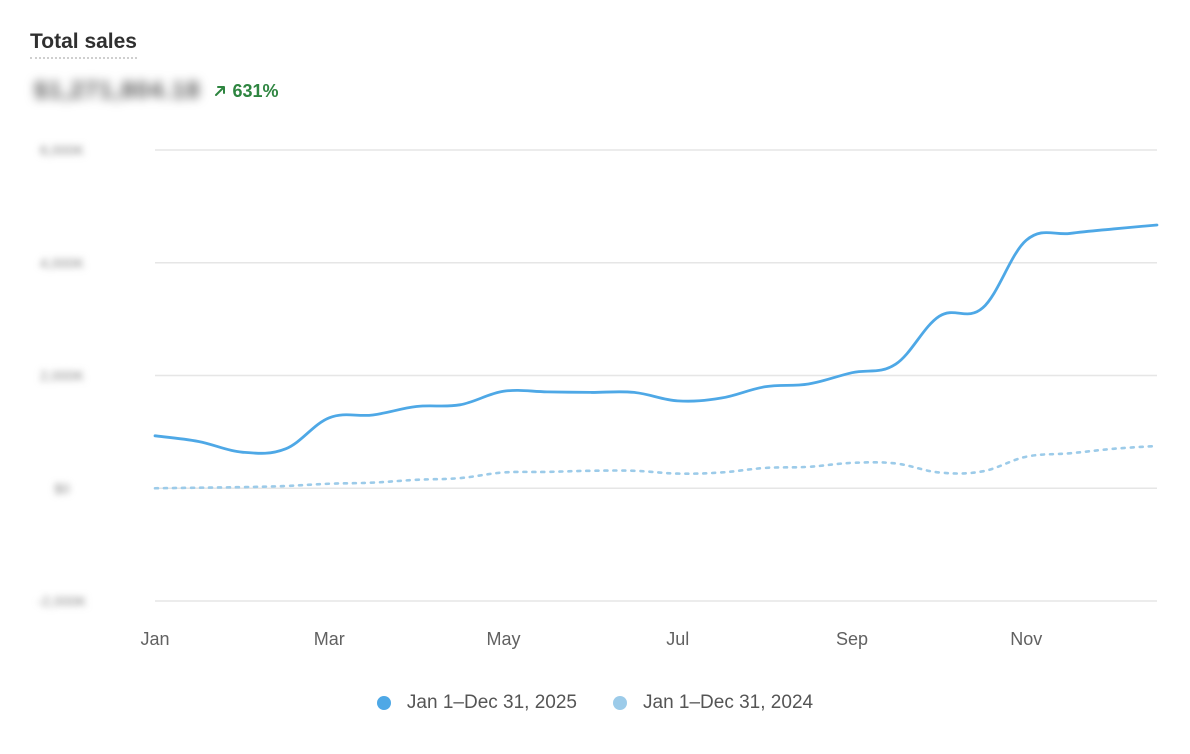 The height and width of the screenshot is (754, 1190). I want to click on chart-title: Total sales, so click(83, 44).